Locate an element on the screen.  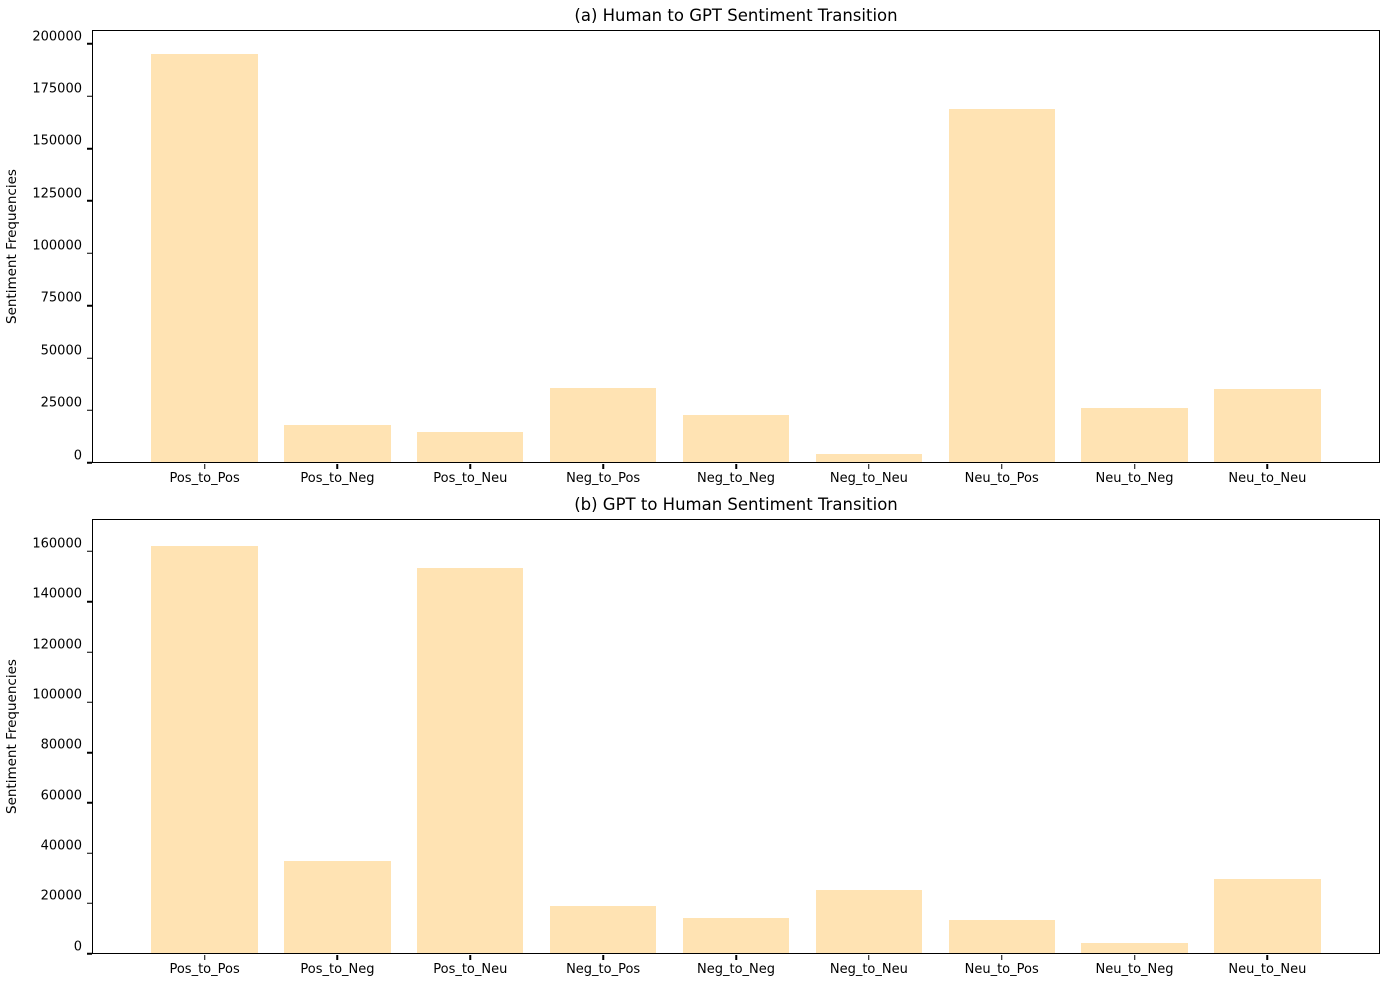
y-tick-label: 60000 is located at coordinates (61, 796).